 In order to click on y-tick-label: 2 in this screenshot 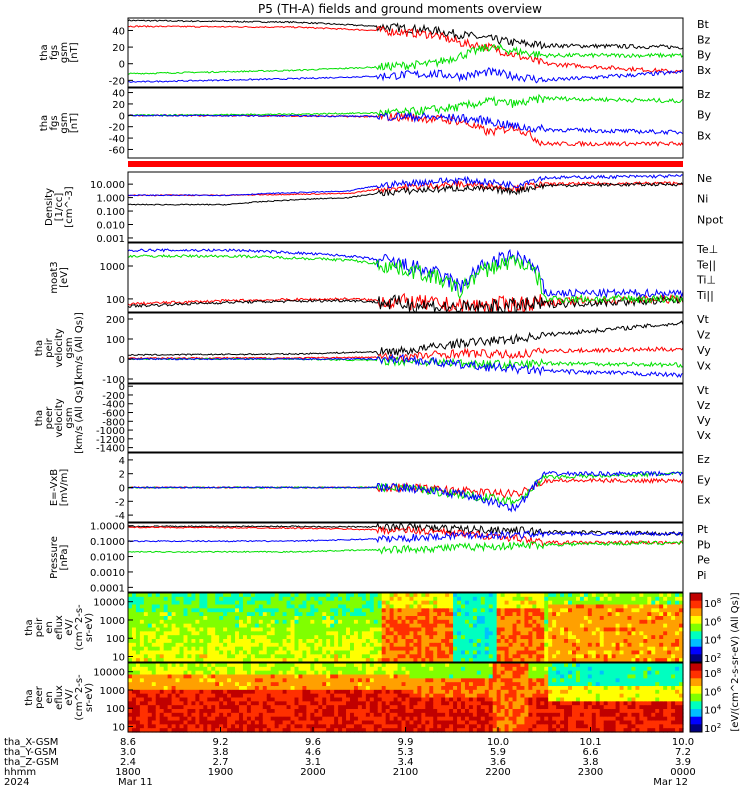, I will do `click(122, 475)`.